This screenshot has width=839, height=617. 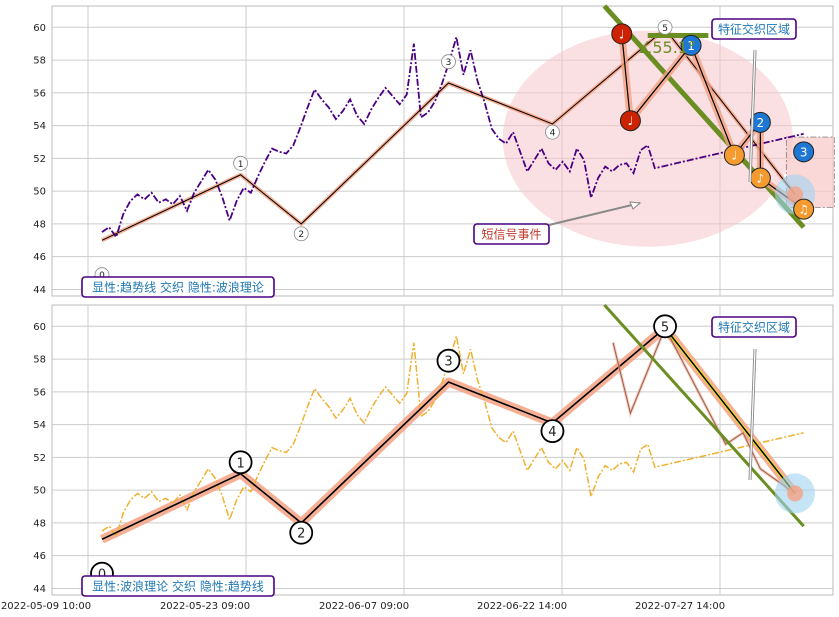 I want to click on callout-text: 短信号事件, so click(x=511, y=235).